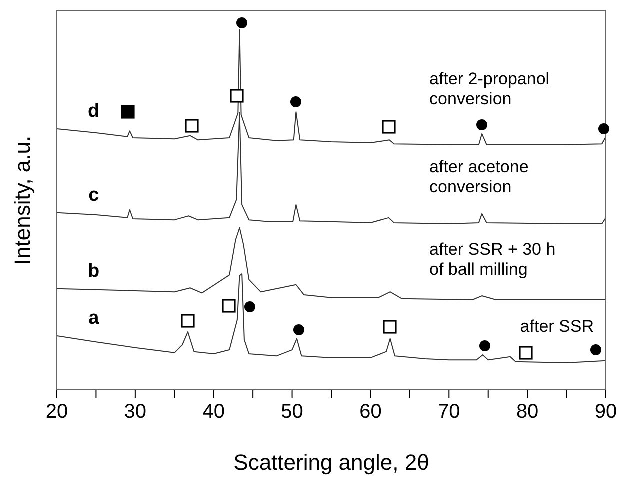 This screenshot has width=618, height=484. What do you see at coordinates (292, 412) in the screenshot?
I see `x-tick-label: 50` at bounding box center [292, 412].